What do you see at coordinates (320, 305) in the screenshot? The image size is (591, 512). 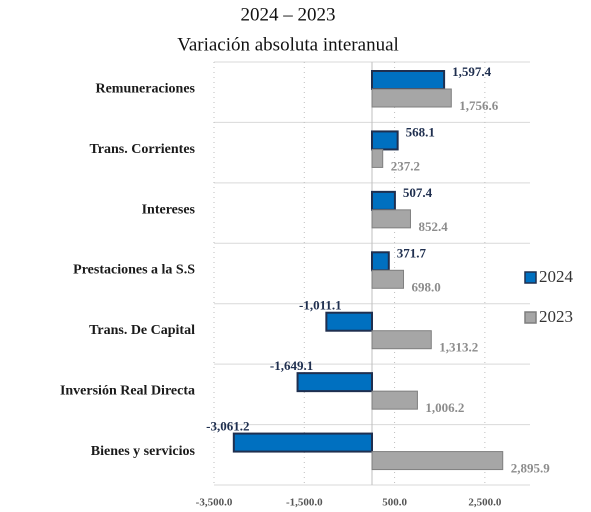 I see `value-label: -1,011.1` at bounding box center [320, 305].